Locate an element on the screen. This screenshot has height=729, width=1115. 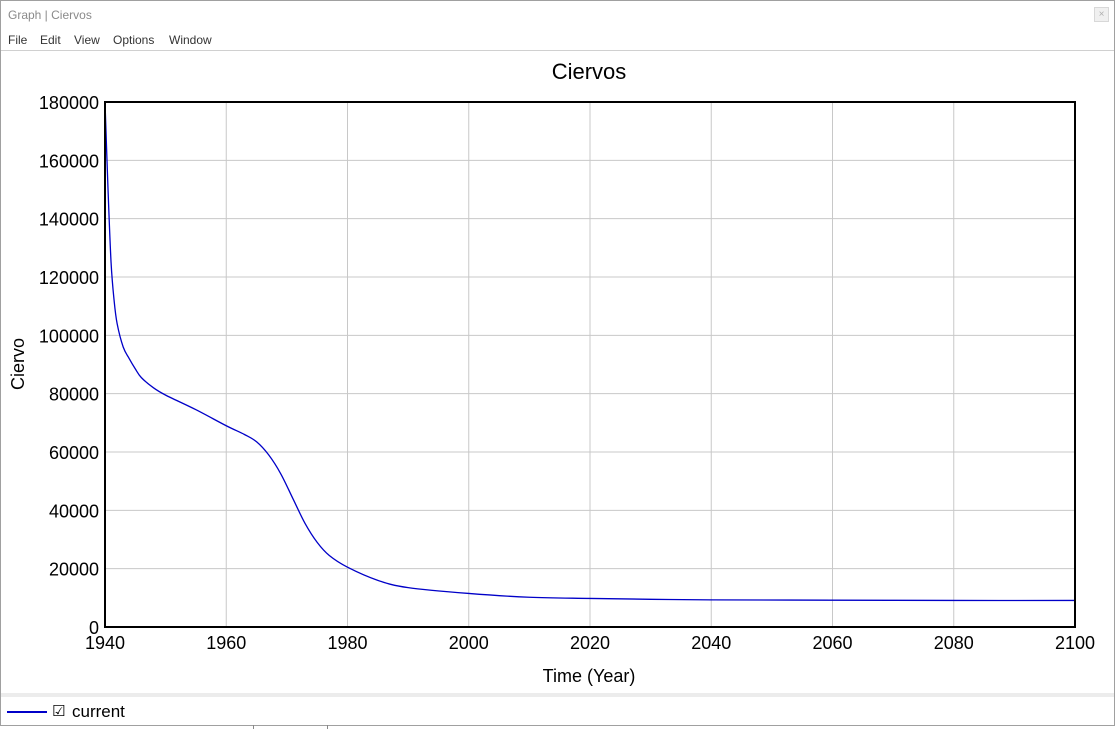
y-tick-label: 20000 is located at coordinates (74, 570).